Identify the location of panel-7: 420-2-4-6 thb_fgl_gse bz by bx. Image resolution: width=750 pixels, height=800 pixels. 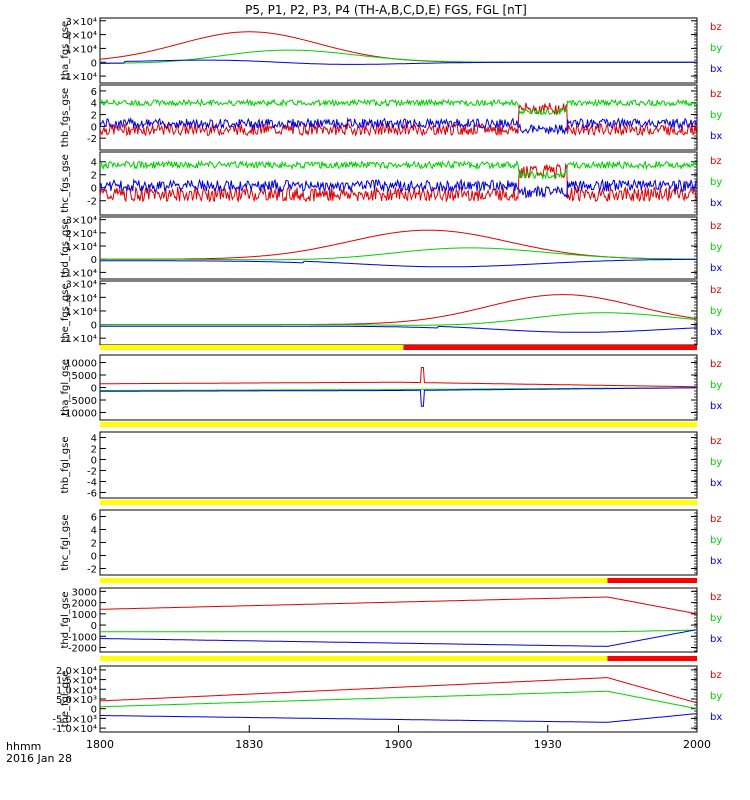
(391, 461).